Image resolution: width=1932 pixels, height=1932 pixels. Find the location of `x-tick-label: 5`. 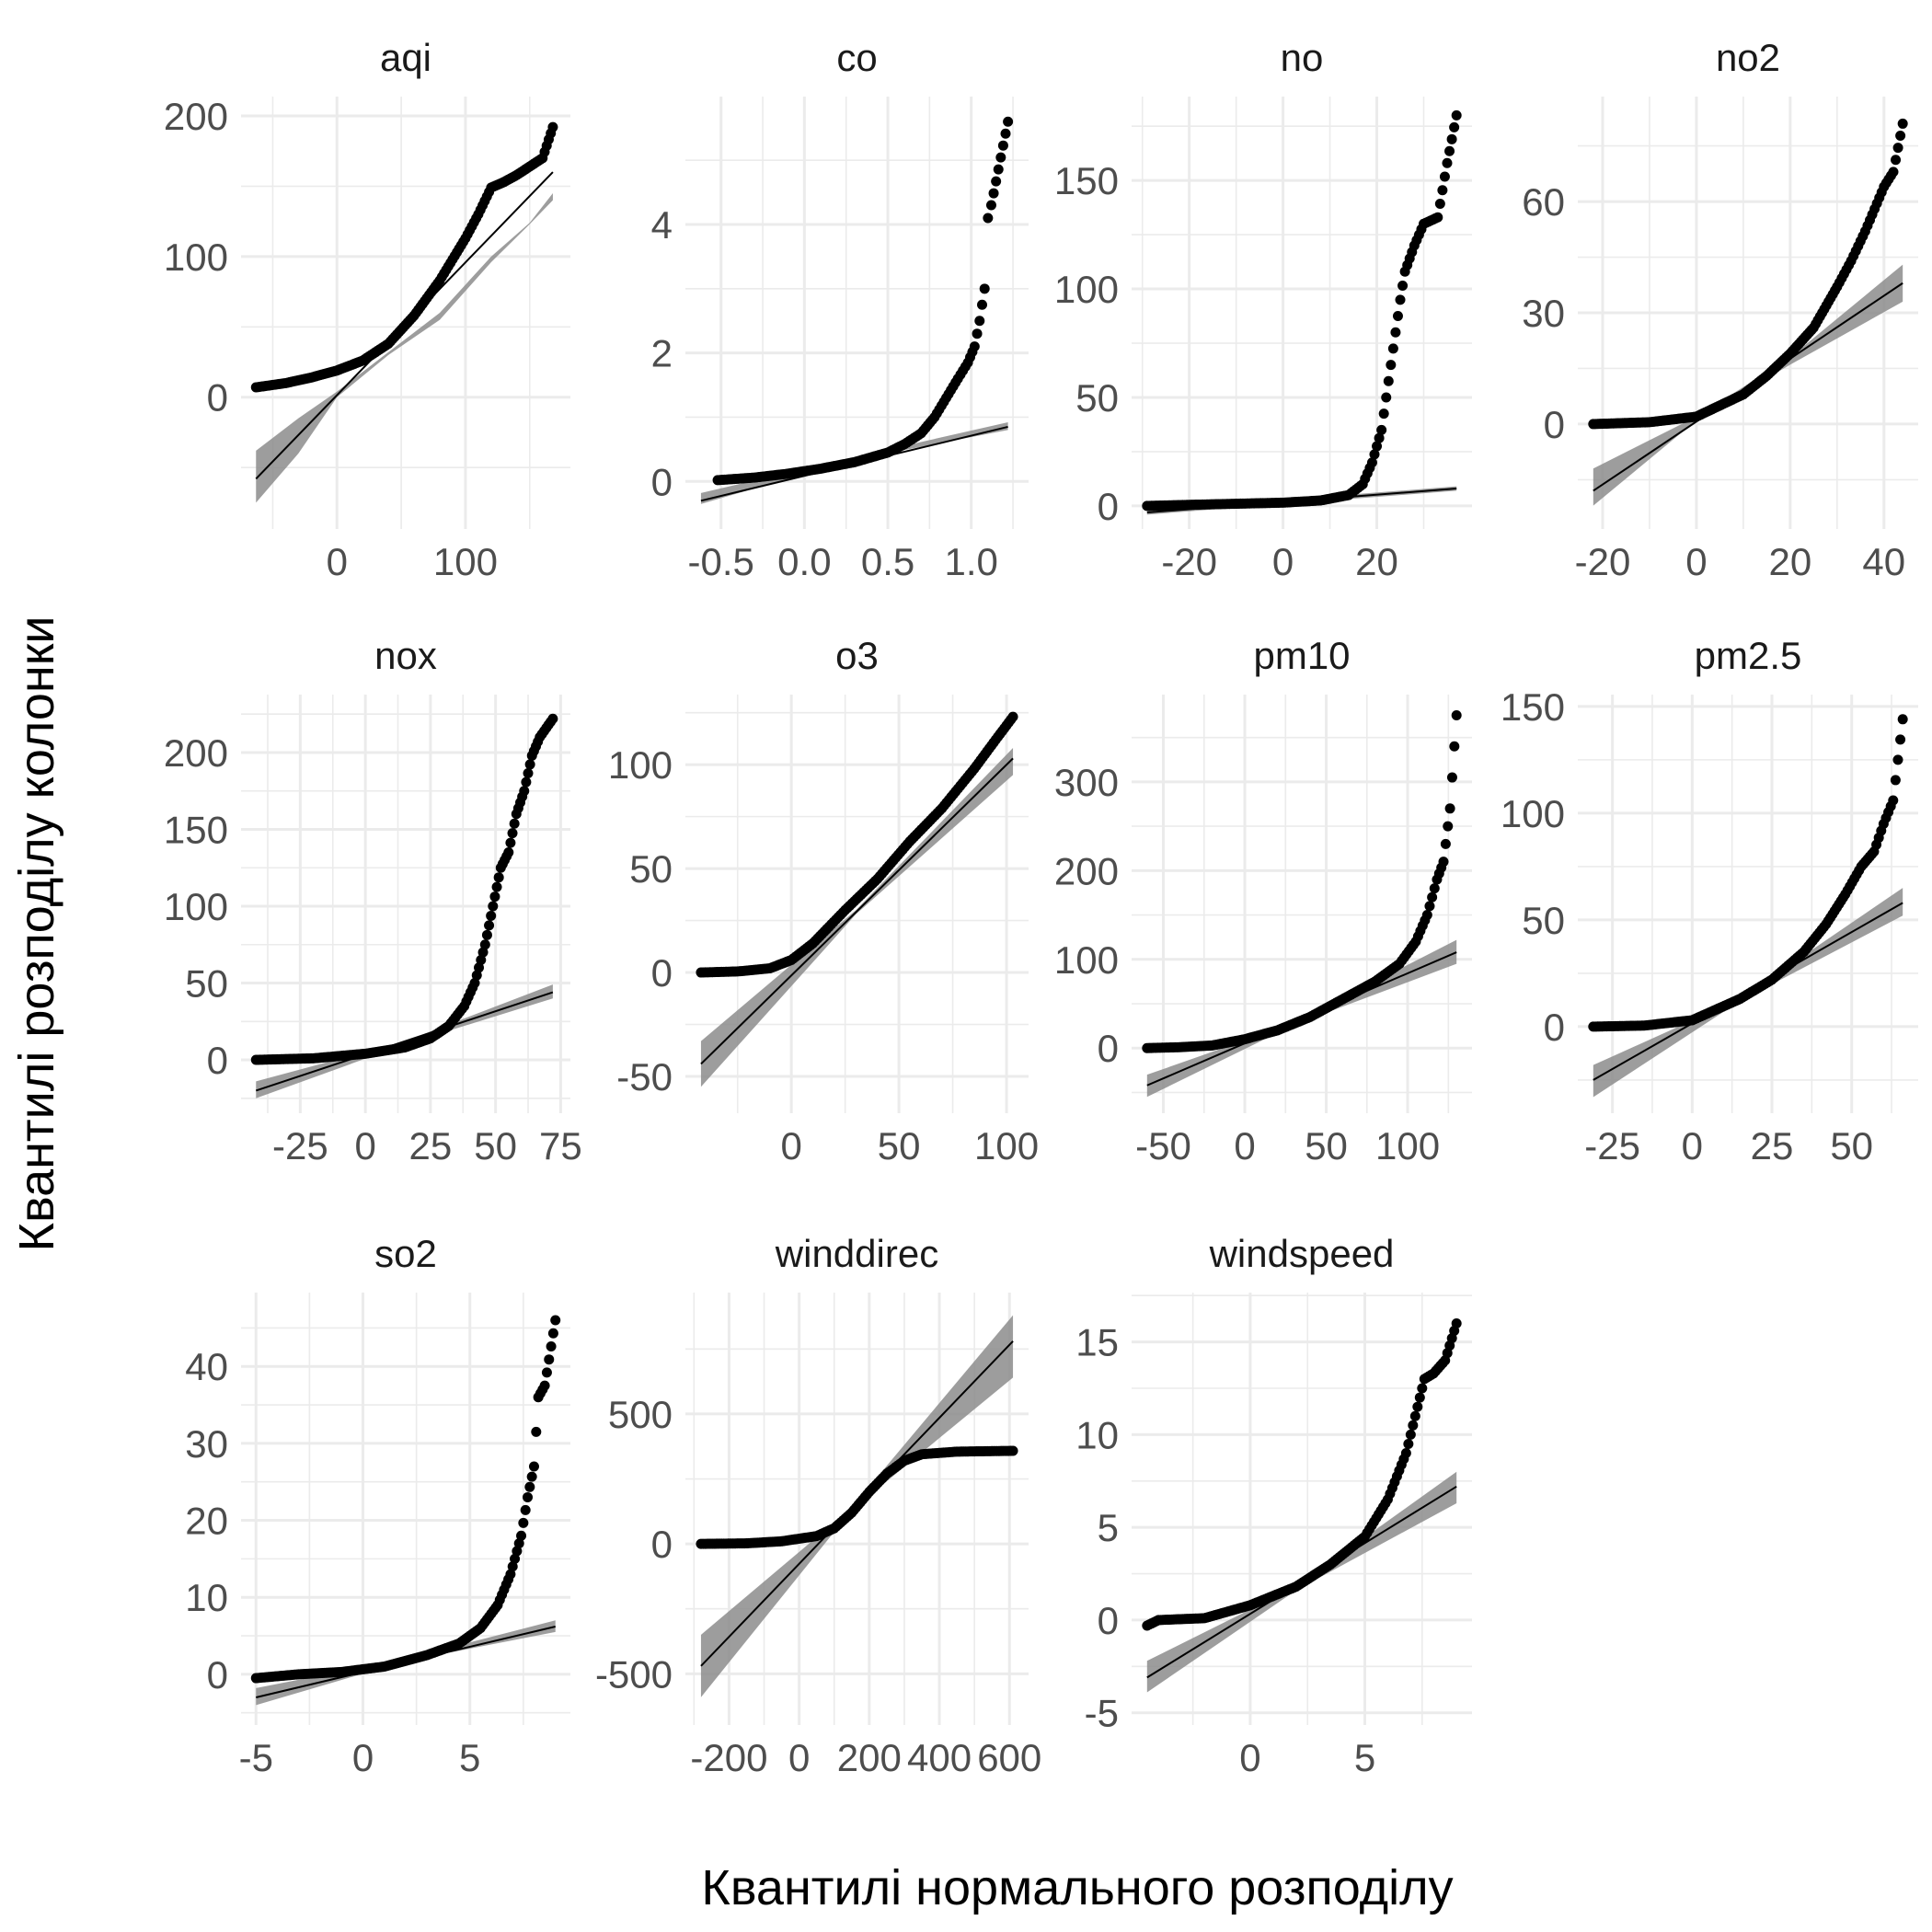

x-tick-label: 5 is located at coordinates (469, 1757).